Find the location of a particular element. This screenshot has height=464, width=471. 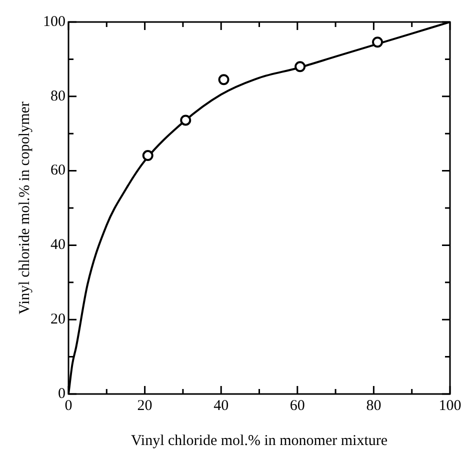

y-axis-title: Vinyl chloride mol.% in copolymer is located at coordinates (24, 208).